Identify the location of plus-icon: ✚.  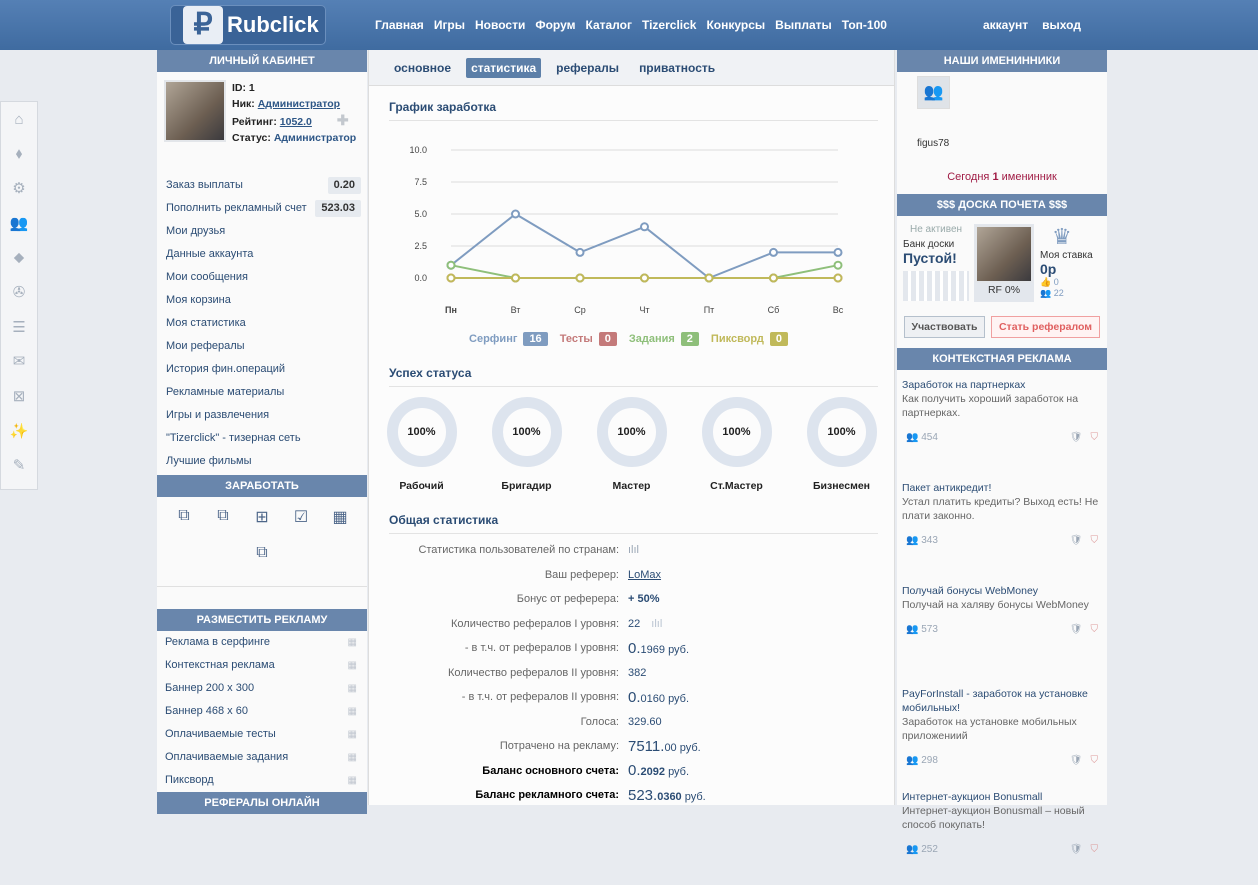
(342, 120).